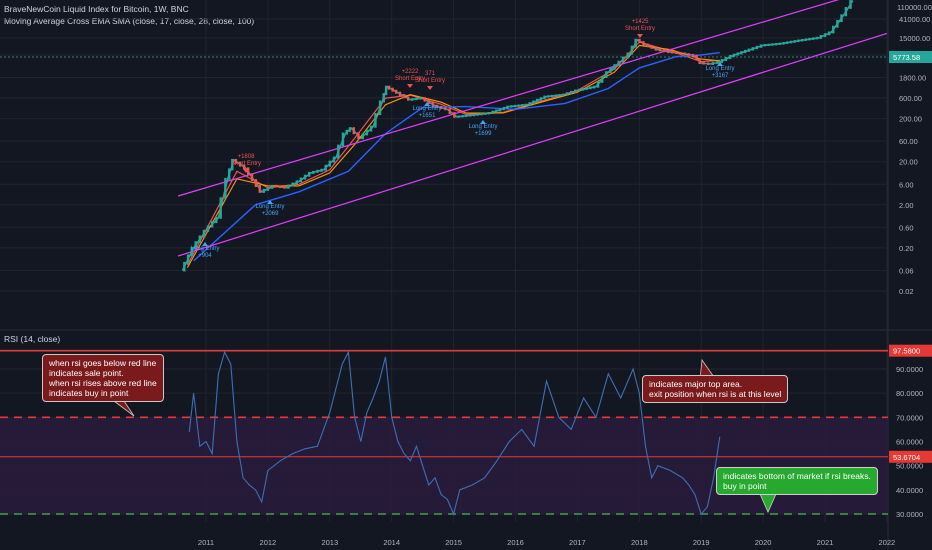  What do you see at coordinates (247, 157) in the screenshot?
I see `signal-pct: +1808` at bounding box center [247, 157].